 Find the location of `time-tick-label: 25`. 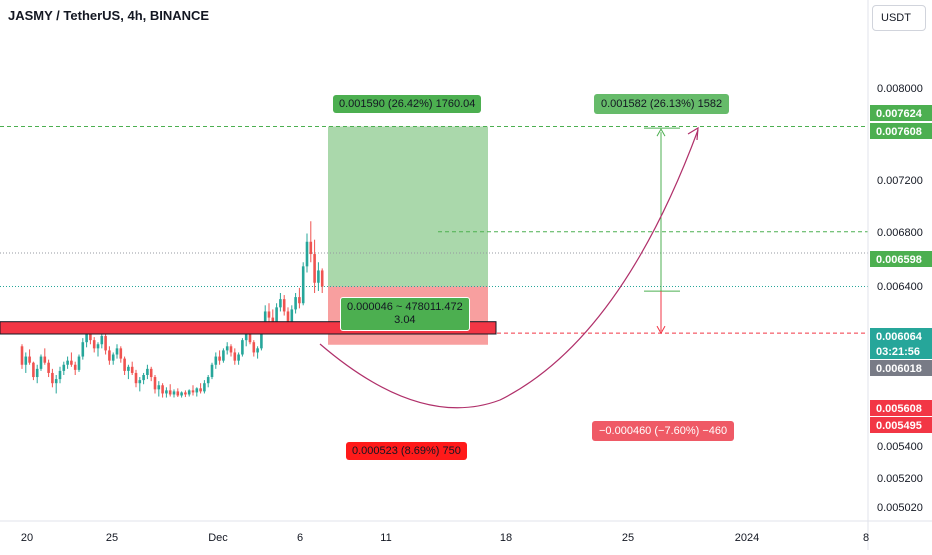

time-tick-label: 25 is located at coordinates (628, 538).